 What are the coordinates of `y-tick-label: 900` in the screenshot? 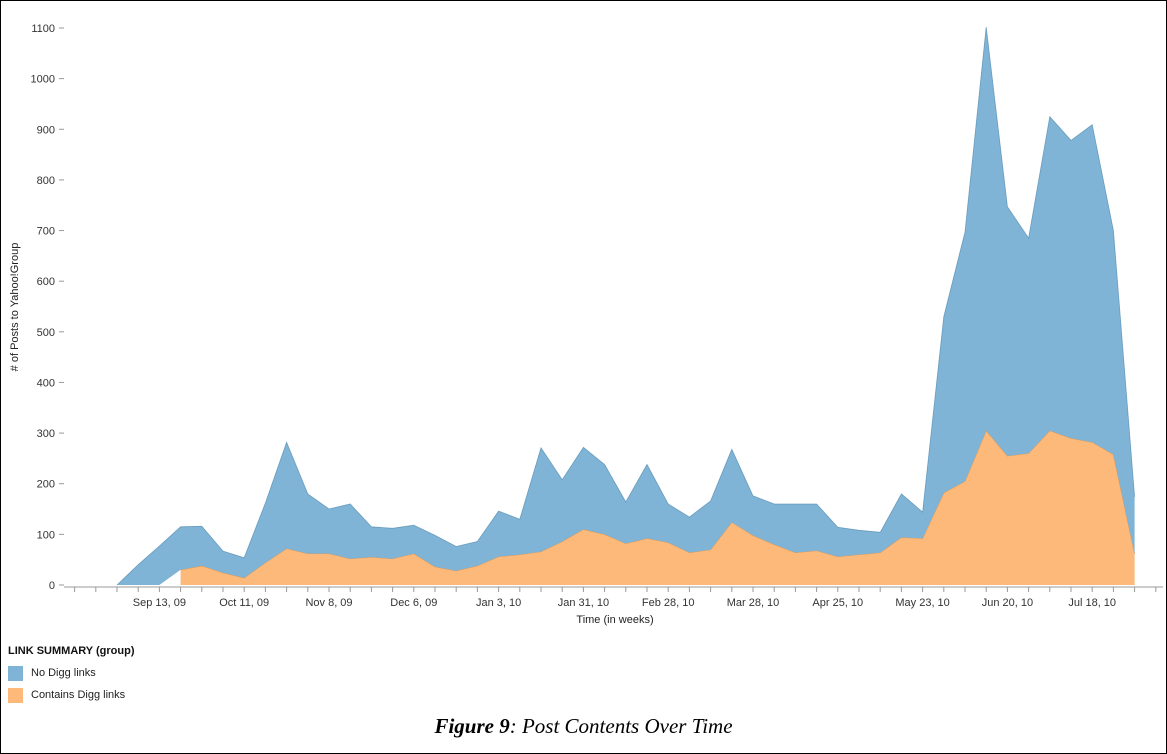 It's located at (46, 130).